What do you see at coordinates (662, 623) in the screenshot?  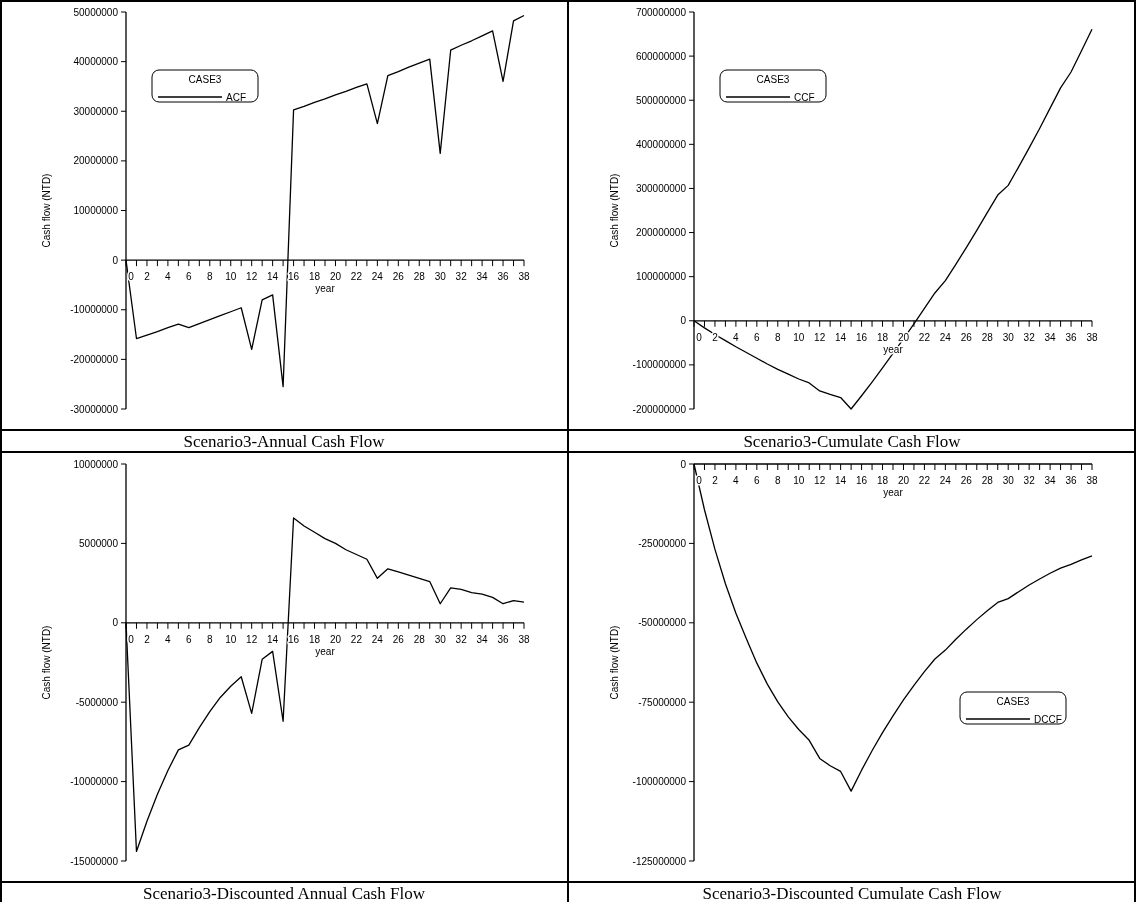 I see `y-tick-label: -50000000` at bounding box center [662, 623].